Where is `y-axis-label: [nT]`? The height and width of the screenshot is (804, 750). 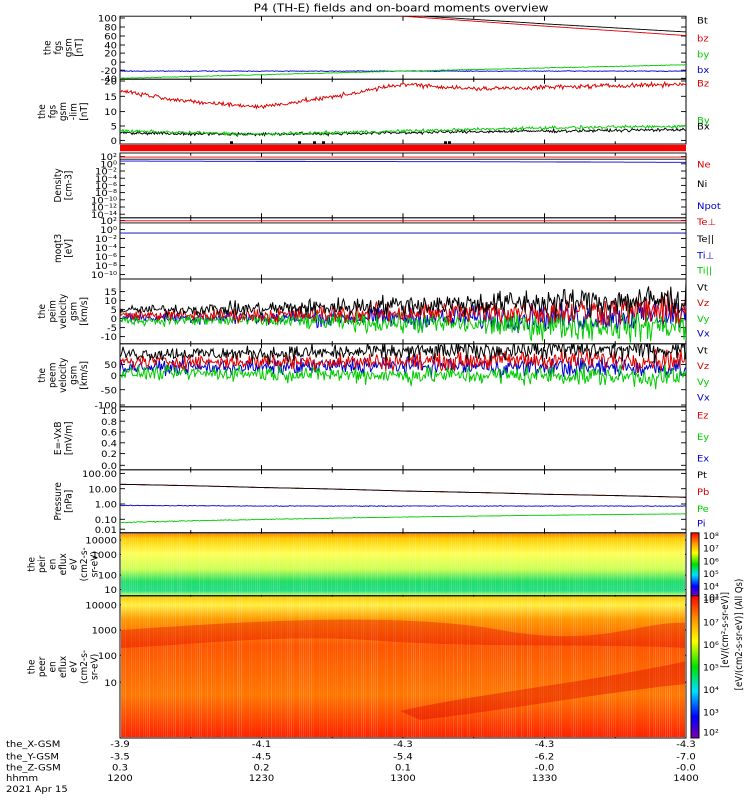 y-axis-label: [nT] is located at coordinates (79, 48).